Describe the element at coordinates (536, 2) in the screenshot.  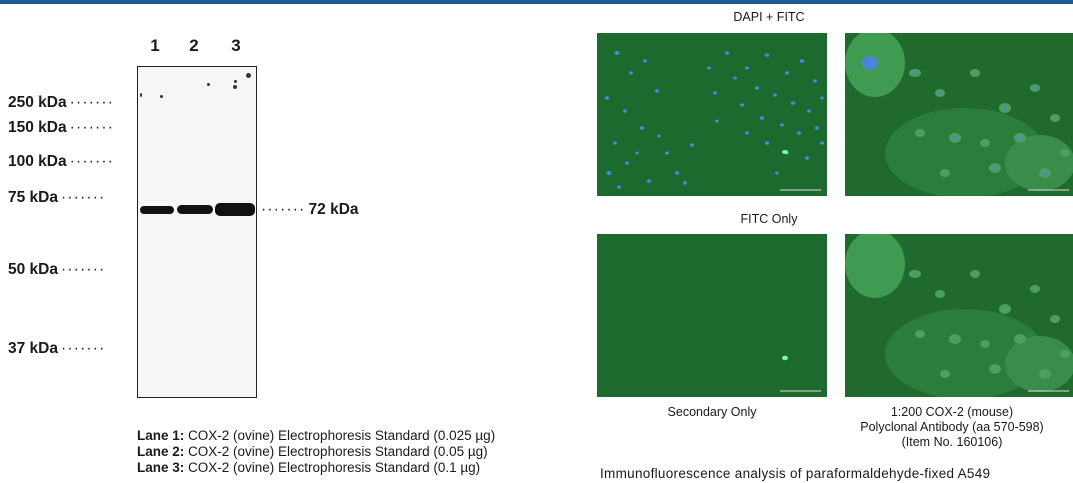
I see `top-accent-rule` at that location.